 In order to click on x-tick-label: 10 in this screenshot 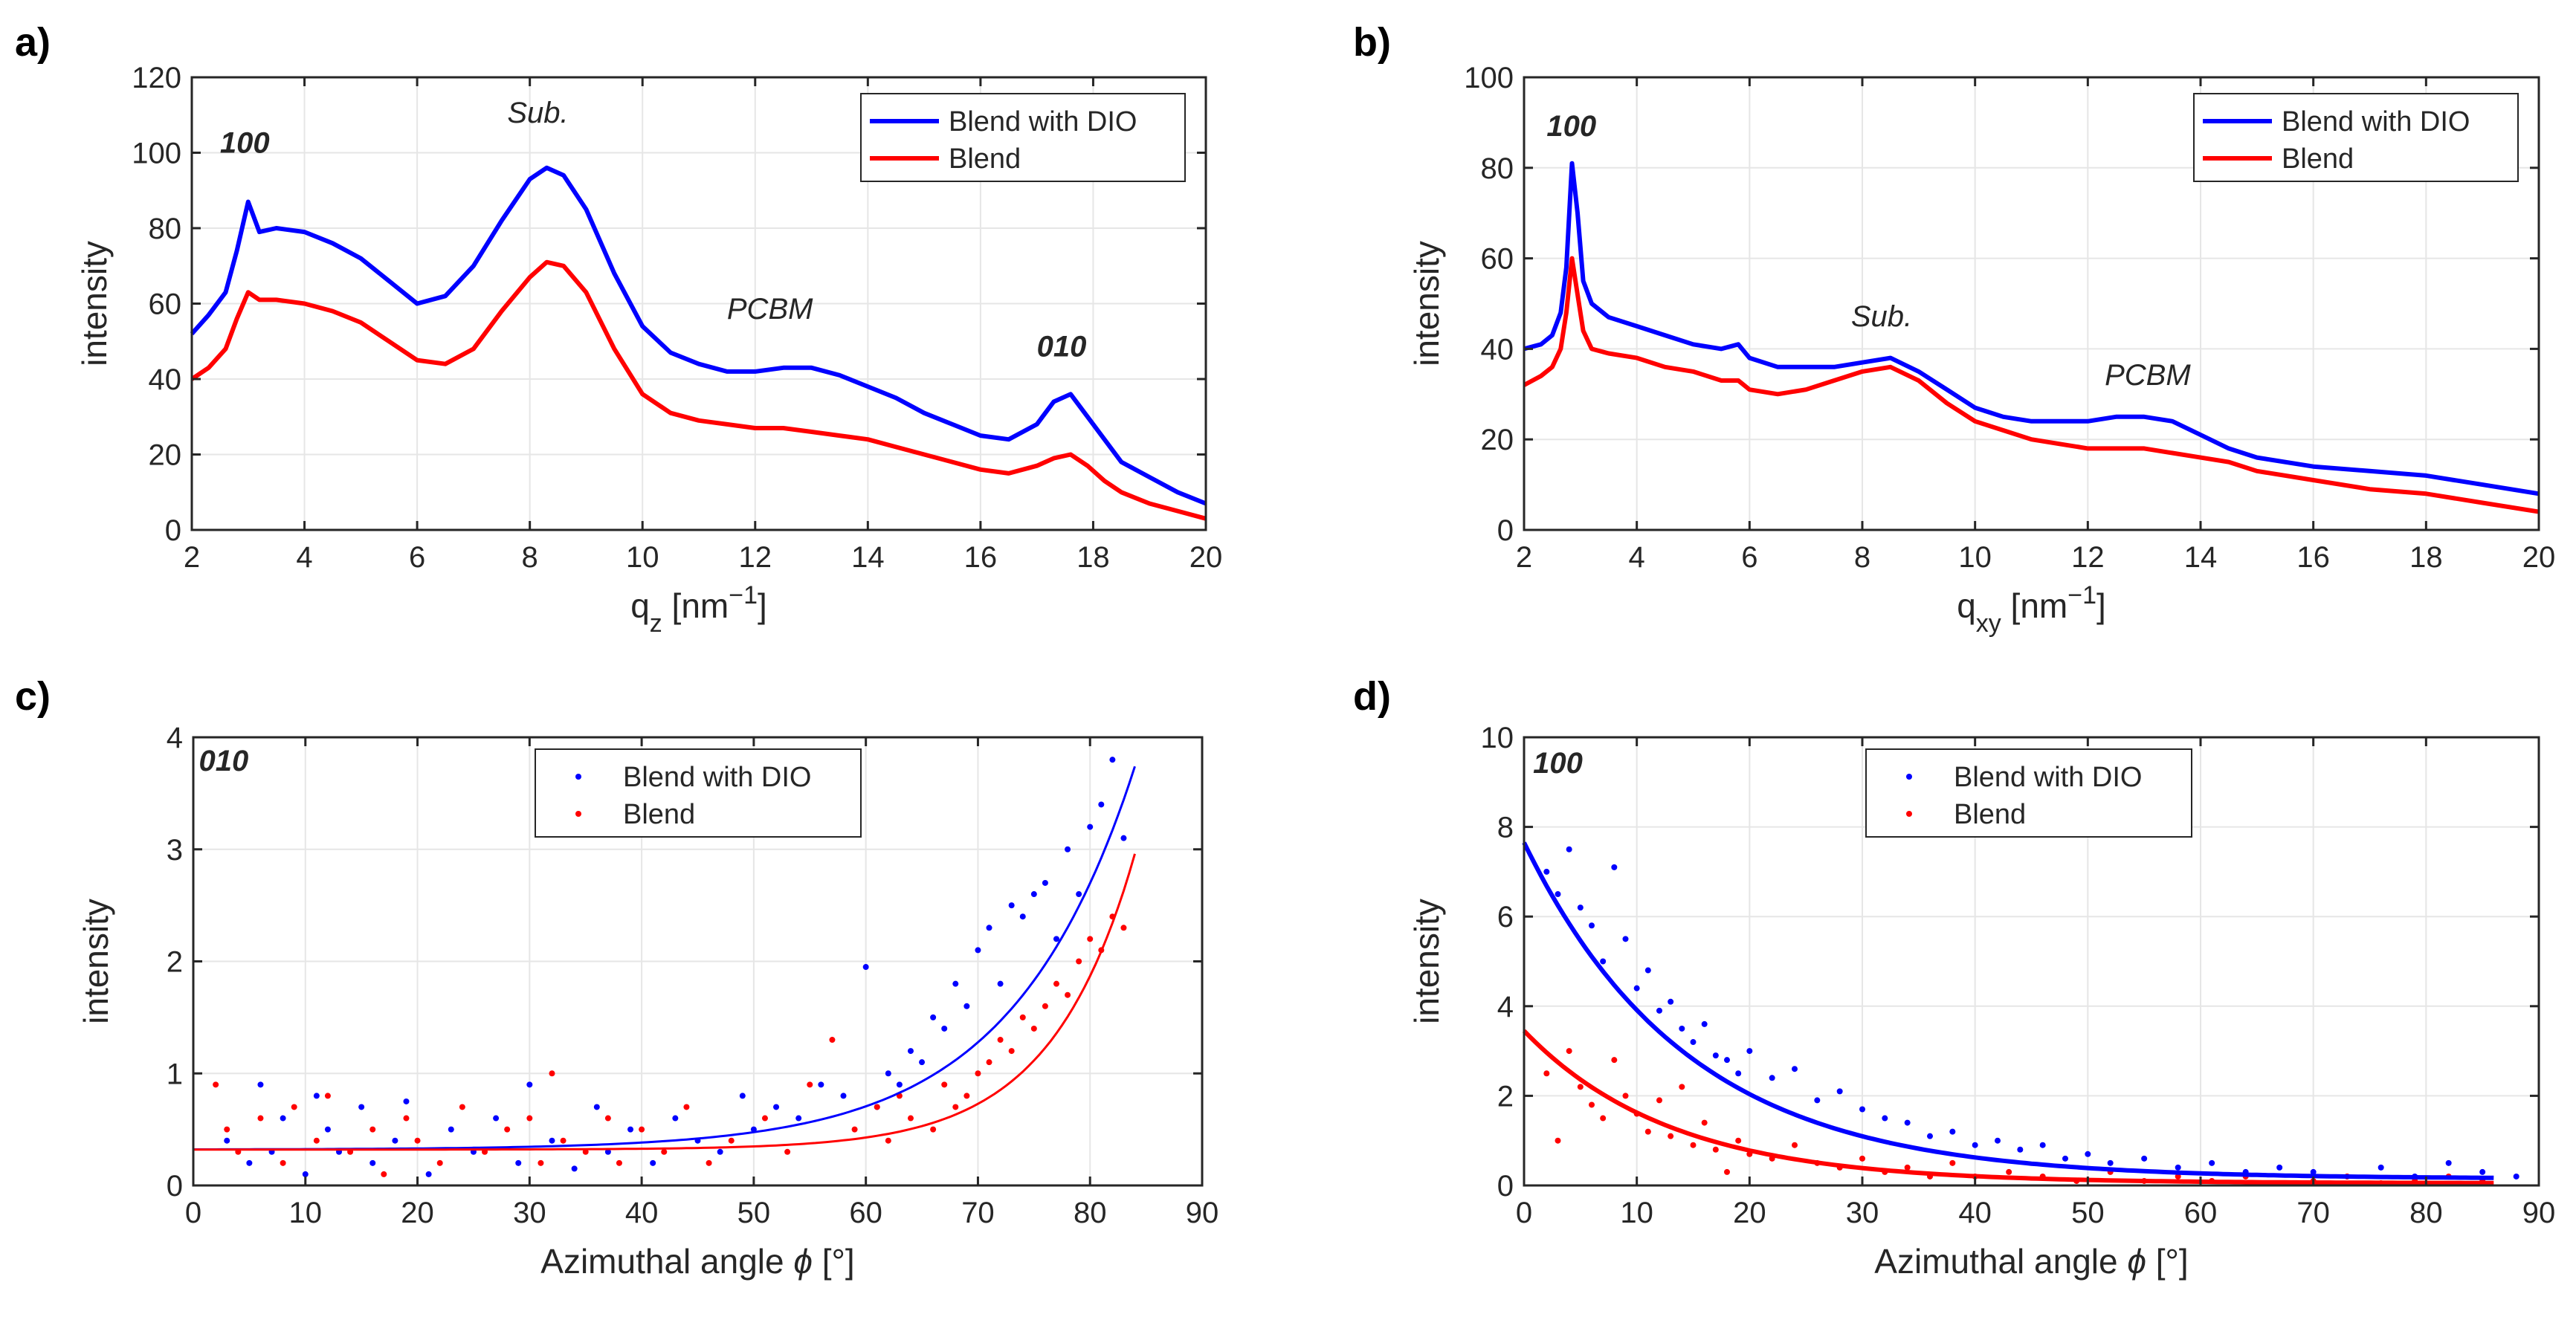, I will do `click(642, 557)`.